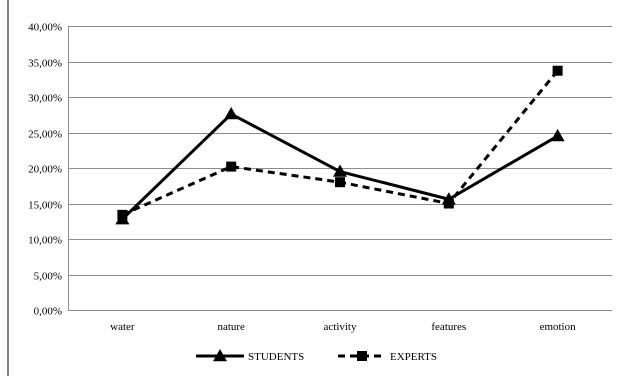 The image size is (623, 381). I want to click on x-tick-labels: water nature activity features emotion, so click(343, 327).